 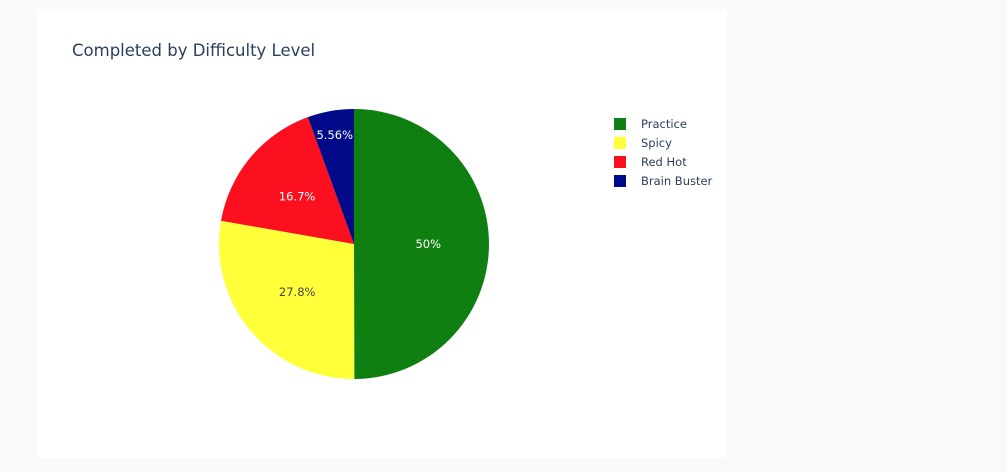 I want to click on legend-label: Brain Buster, so click(x=677, y=180).